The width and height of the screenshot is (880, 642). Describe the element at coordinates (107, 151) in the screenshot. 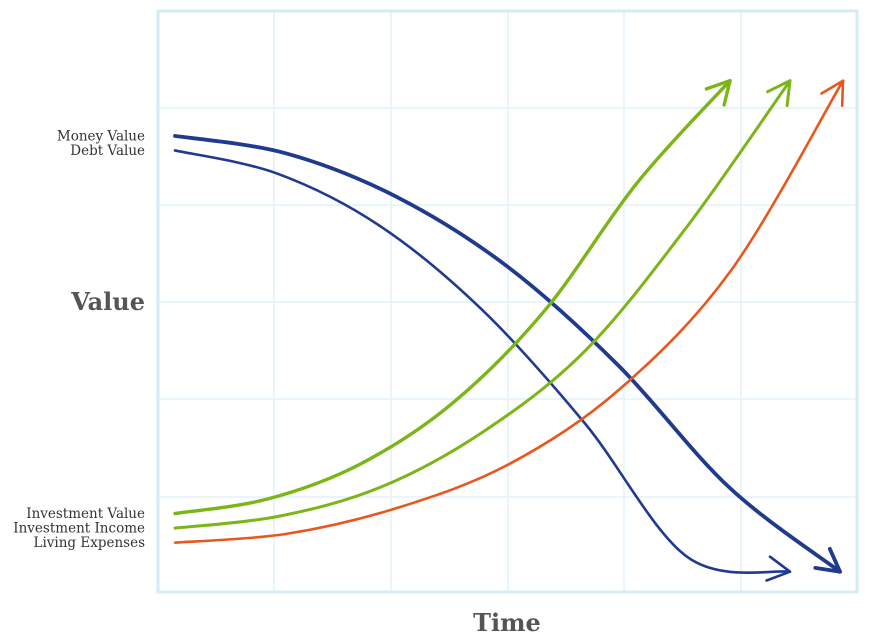

I see `series-label-debt-value: Debt Value` at that location.